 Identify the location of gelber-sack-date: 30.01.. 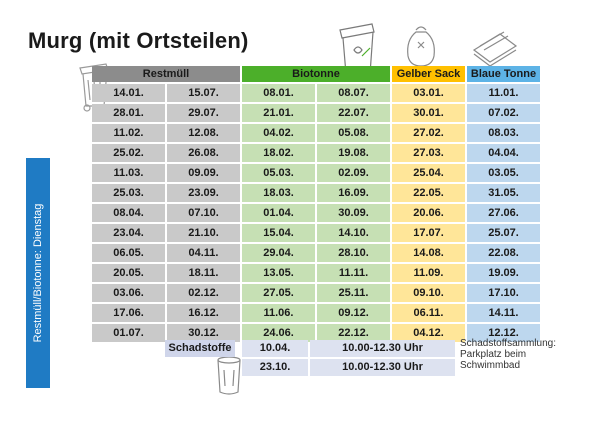
(428, 113).